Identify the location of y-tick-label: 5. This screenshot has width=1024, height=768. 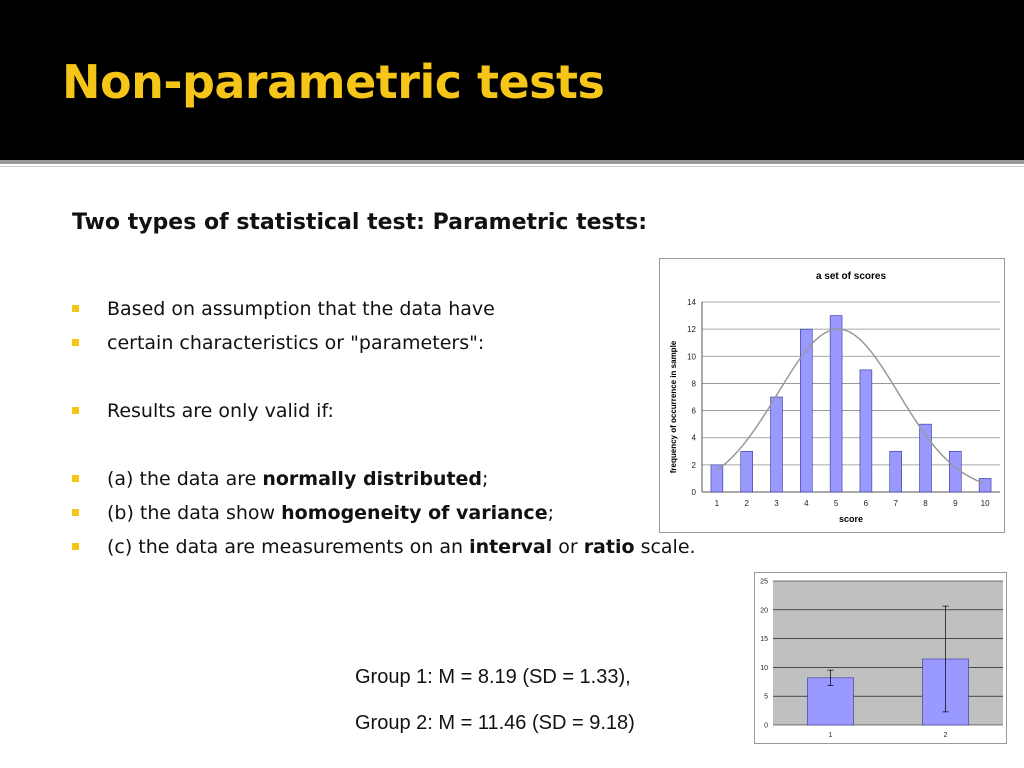
(766, 697).